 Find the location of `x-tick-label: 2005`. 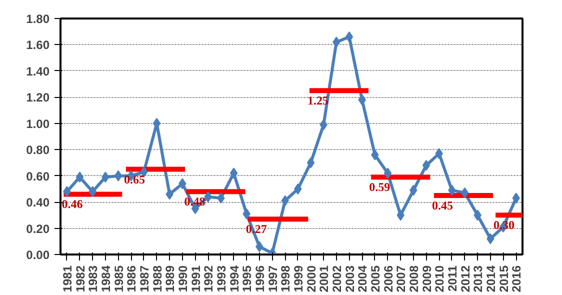

x-tick-label: 2005 is located at coordinates (375, 278).